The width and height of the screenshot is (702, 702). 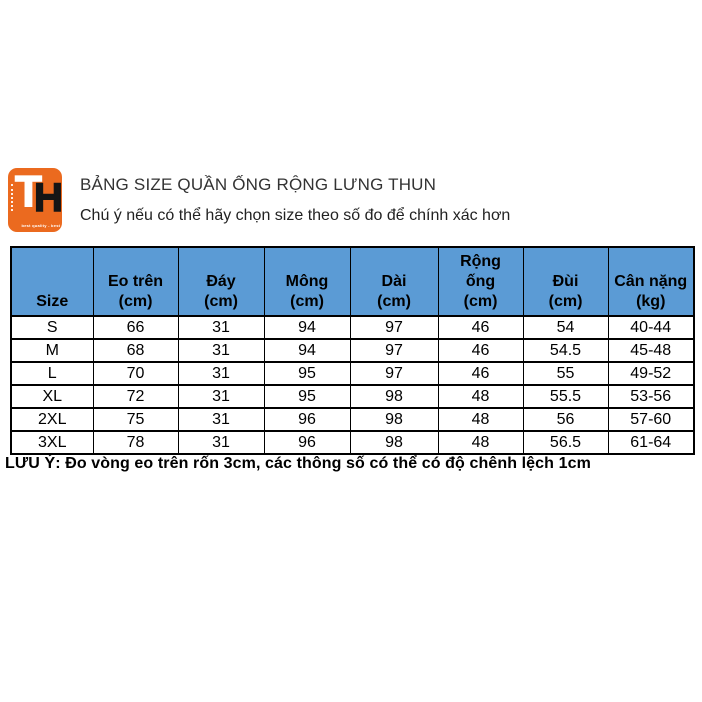 What do you see at coordinates (52, 396) in the screenshot?
I see `size-cell: XL` at bounding box center [52, 396].